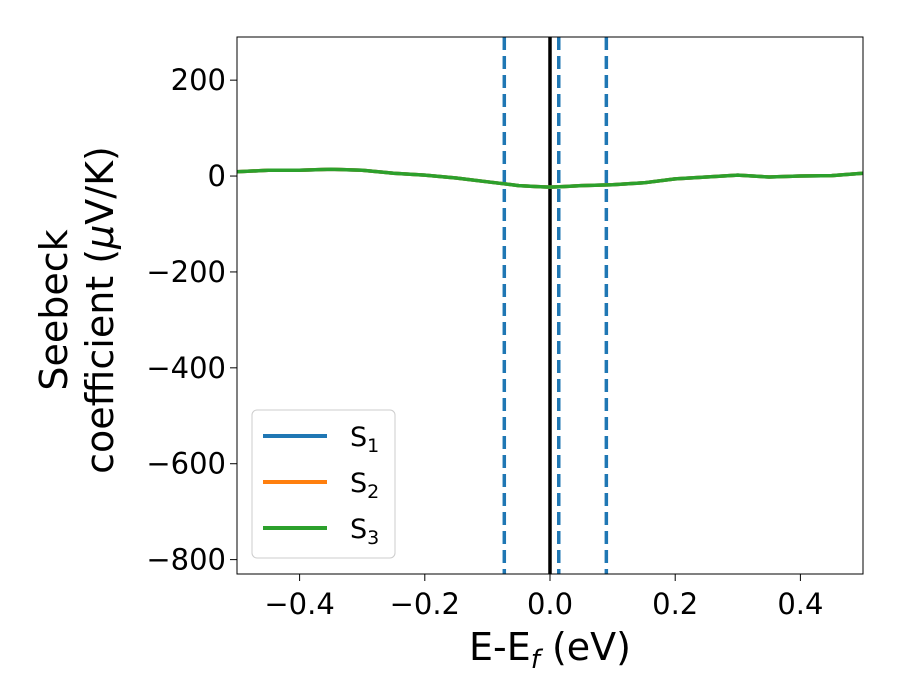 This screenshot has height=700, width=900. What do you see at coordinates (191, 320) in the screenshot?
I see `y-axis-ticks: 200 0 −200 −400 −600 −800` at bounding box center [191, 320].